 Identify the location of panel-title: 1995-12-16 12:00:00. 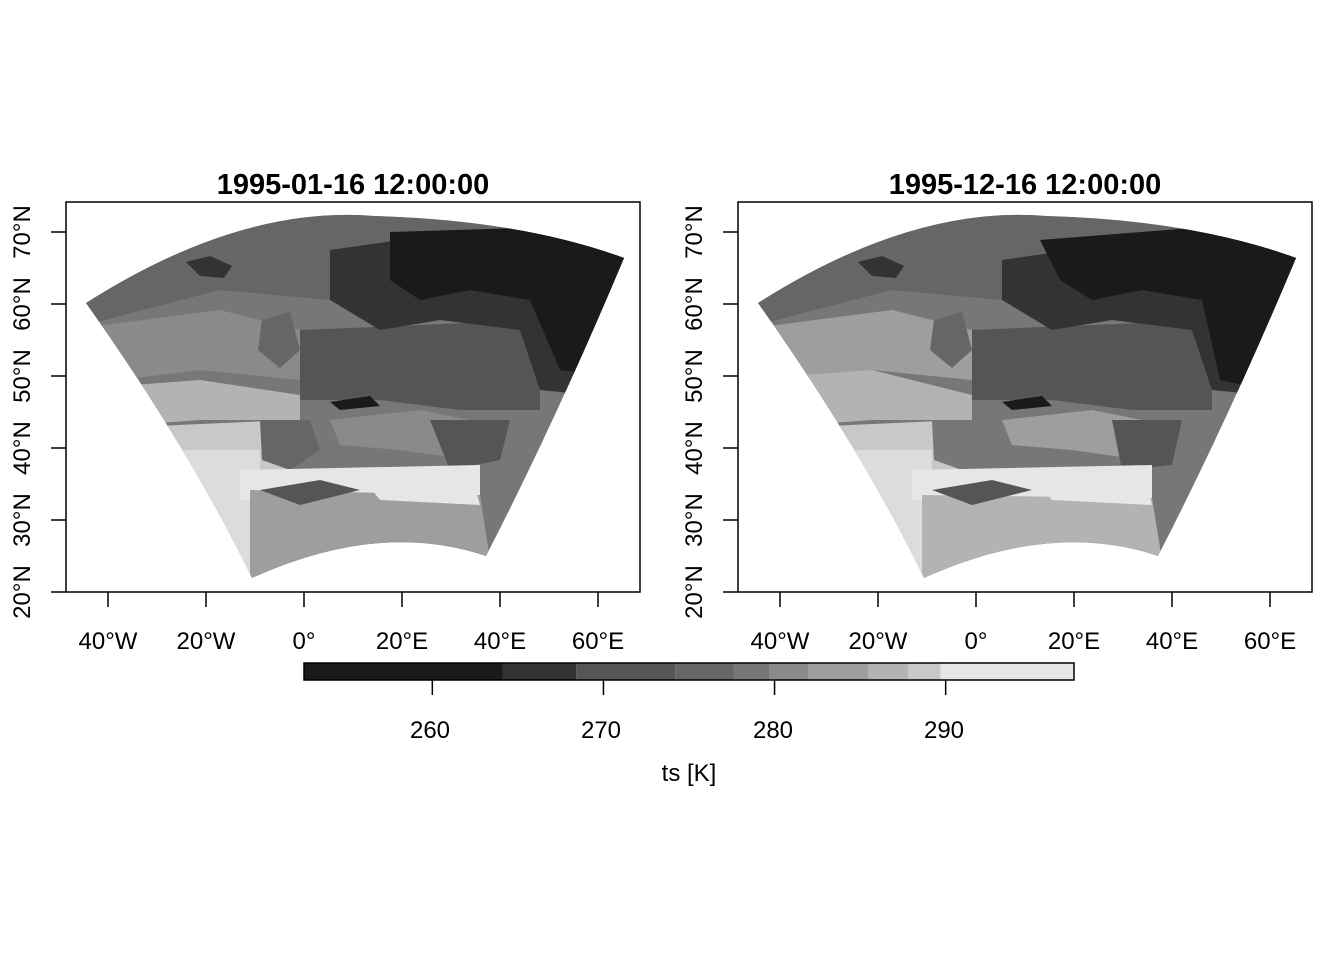
(1025, 185).